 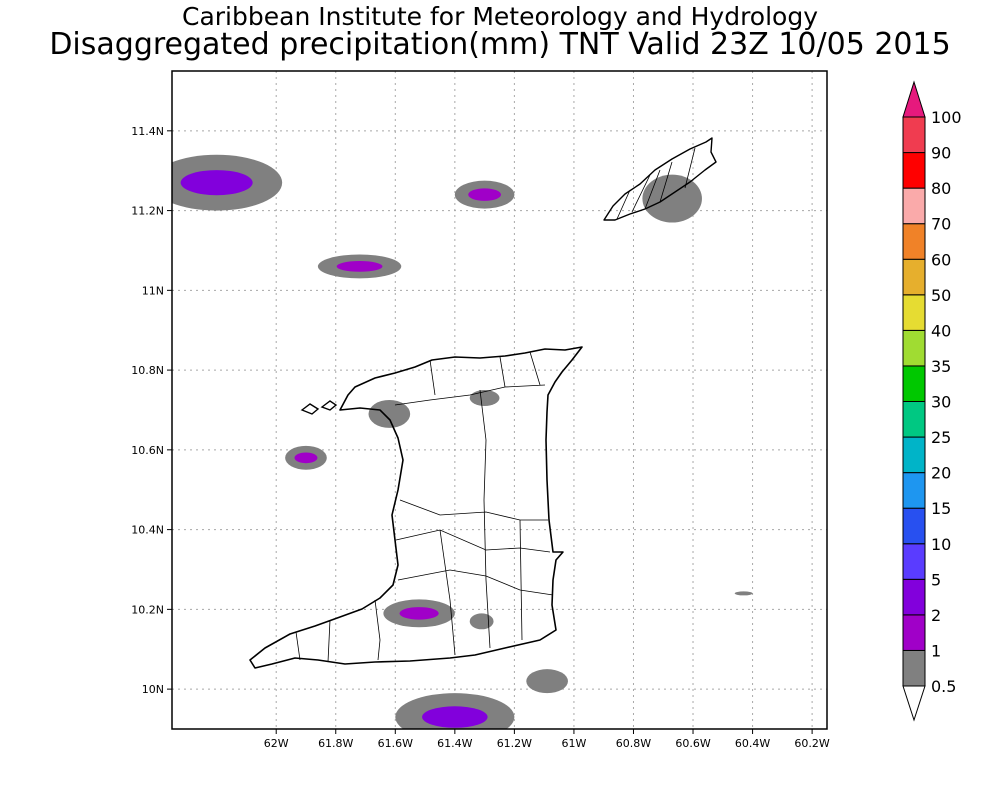 What do you see at coordinates (147, 450) in the screenshot?
I see `lat-tick-label: 10.6N` at bounding box center [147, 450].